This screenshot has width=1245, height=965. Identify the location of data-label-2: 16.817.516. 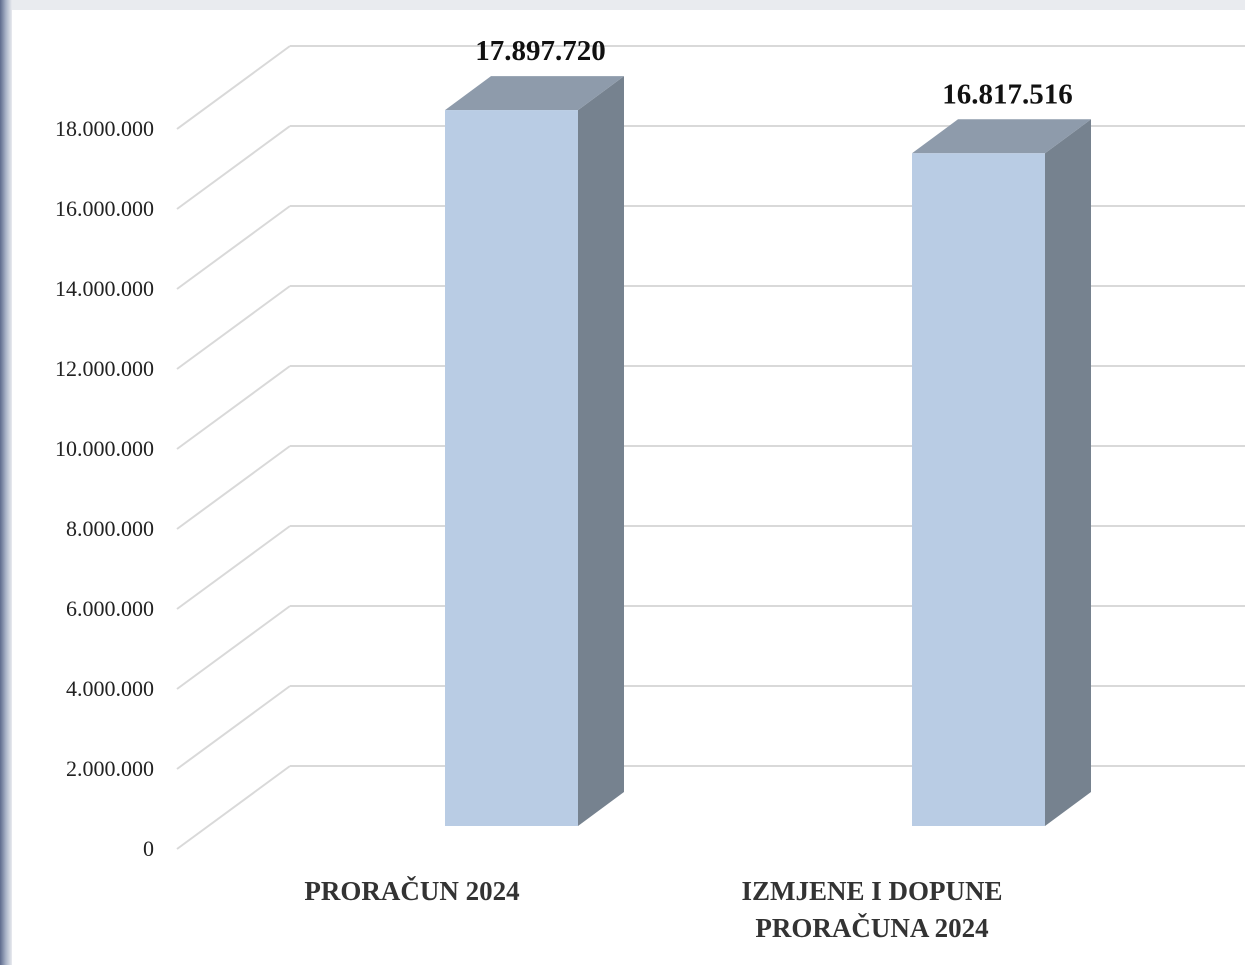
(1007, 94).